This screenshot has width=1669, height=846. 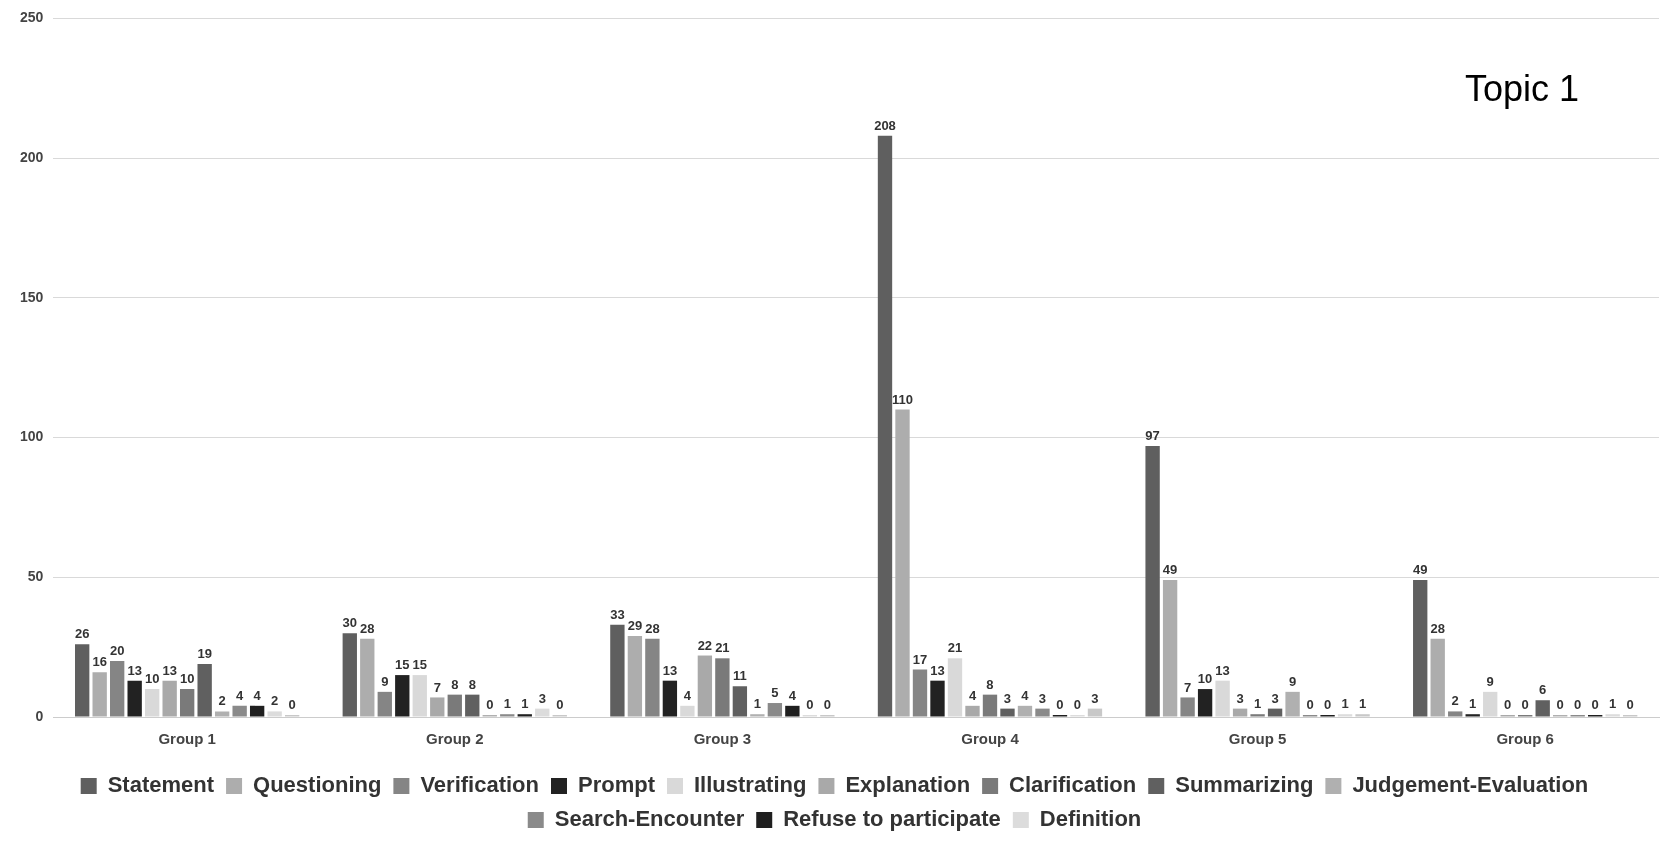 I want to click on data-label: 110, so click(x=902, y=399).